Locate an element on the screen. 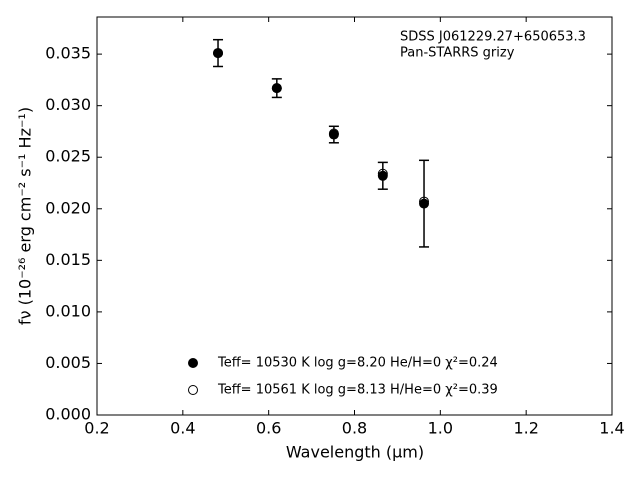 The image size is (640, 480). y-tick-label: 0.020 is located at coordinates (68, 207).